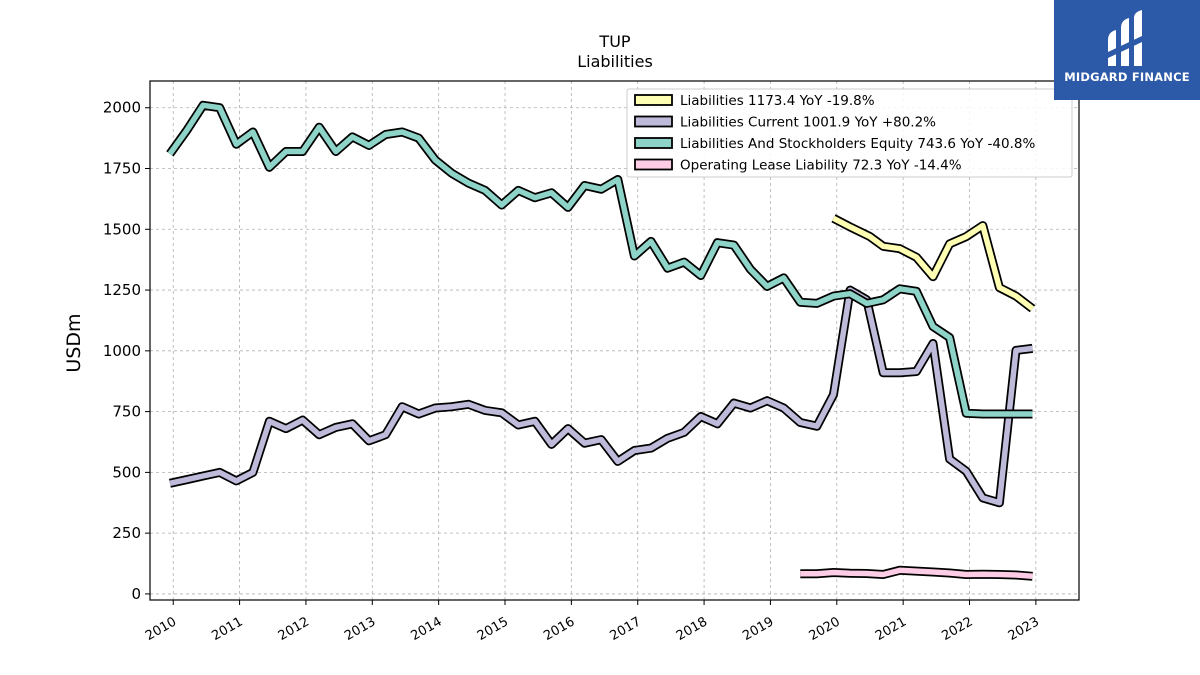  I want to click on x-tick-label: 2011, so click(227, 629).